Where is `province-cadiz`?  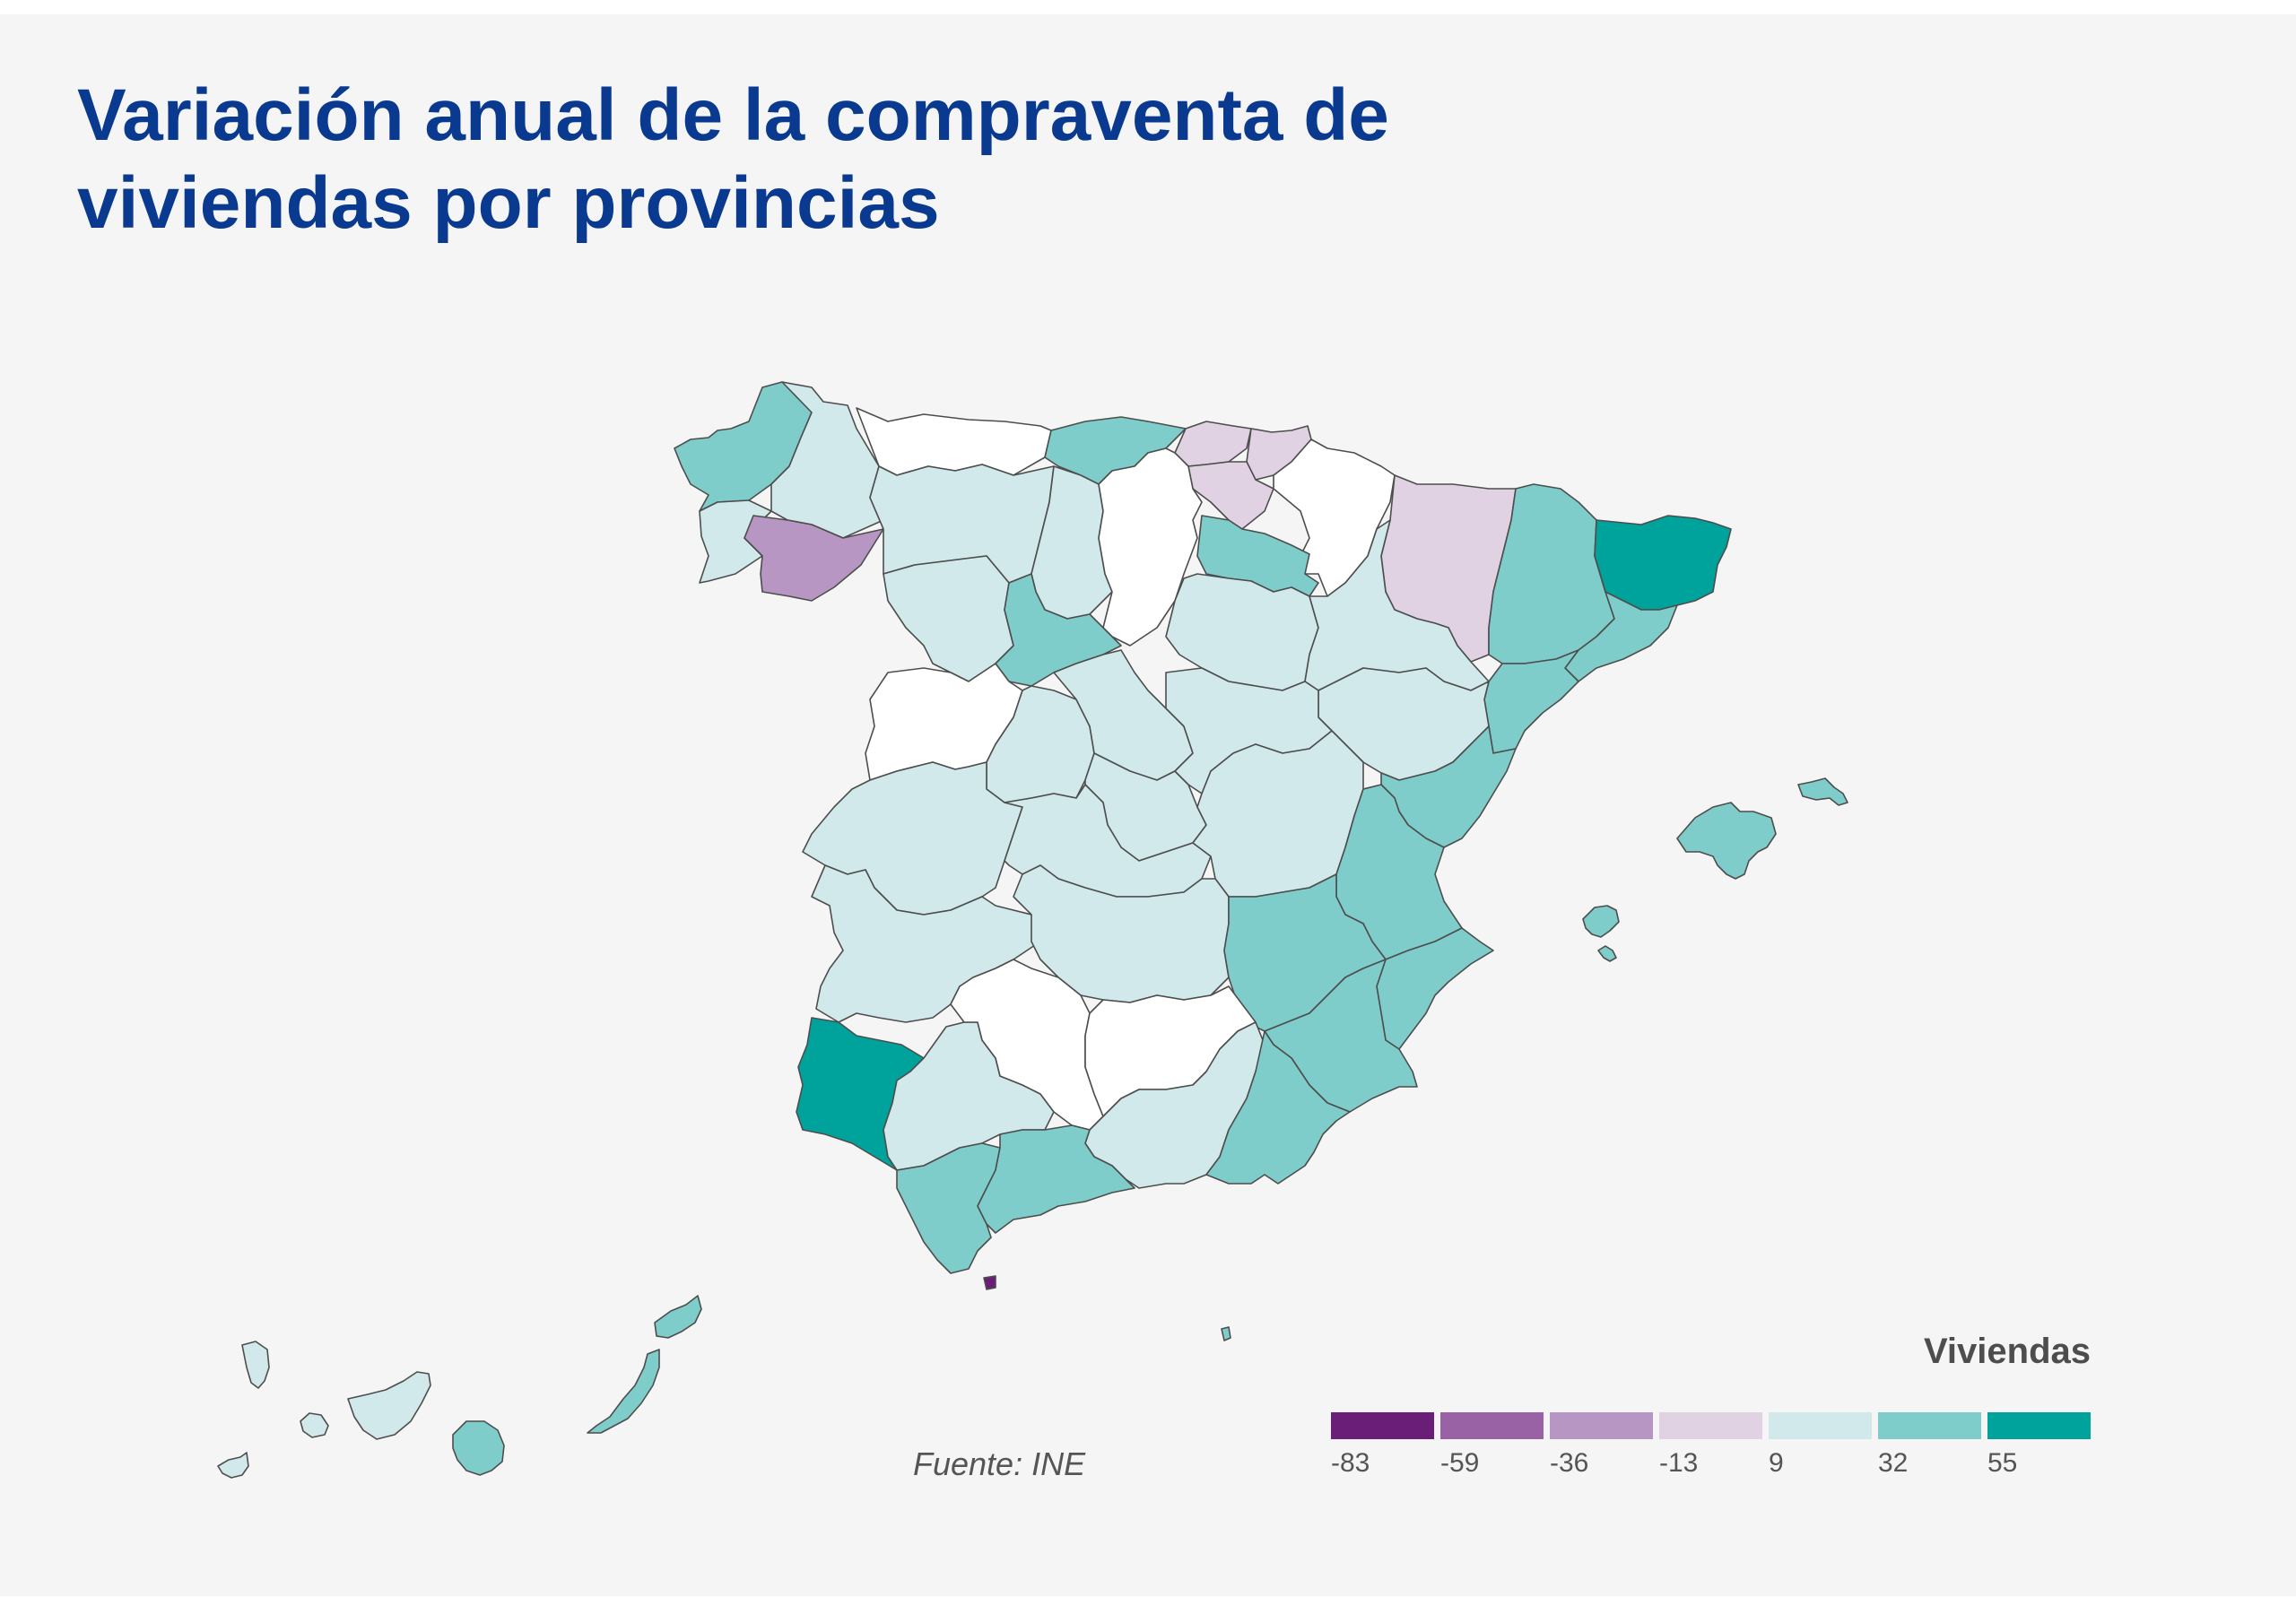 province-cadiz is located at coordinates (948, 1208).